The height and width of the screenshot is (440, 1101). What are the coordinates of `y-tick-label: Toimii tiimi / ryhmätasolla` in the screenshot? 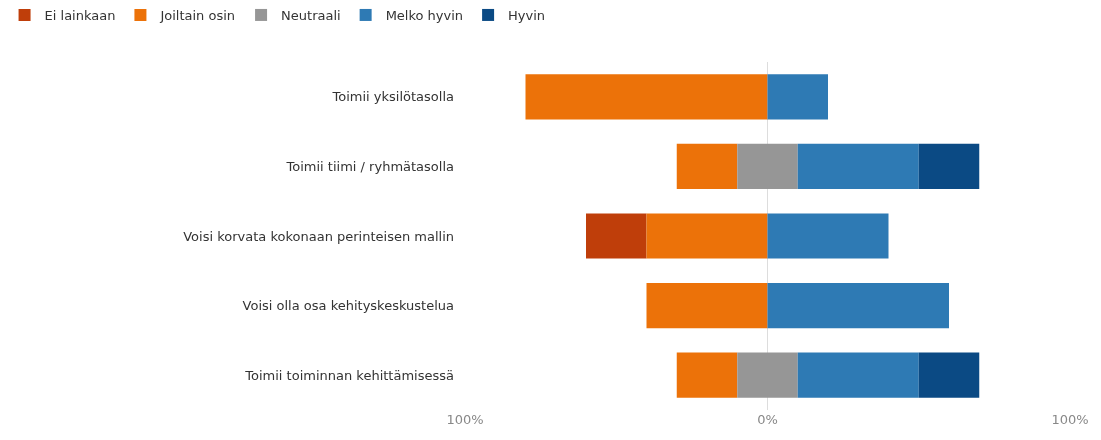 It's located at (369, 166).